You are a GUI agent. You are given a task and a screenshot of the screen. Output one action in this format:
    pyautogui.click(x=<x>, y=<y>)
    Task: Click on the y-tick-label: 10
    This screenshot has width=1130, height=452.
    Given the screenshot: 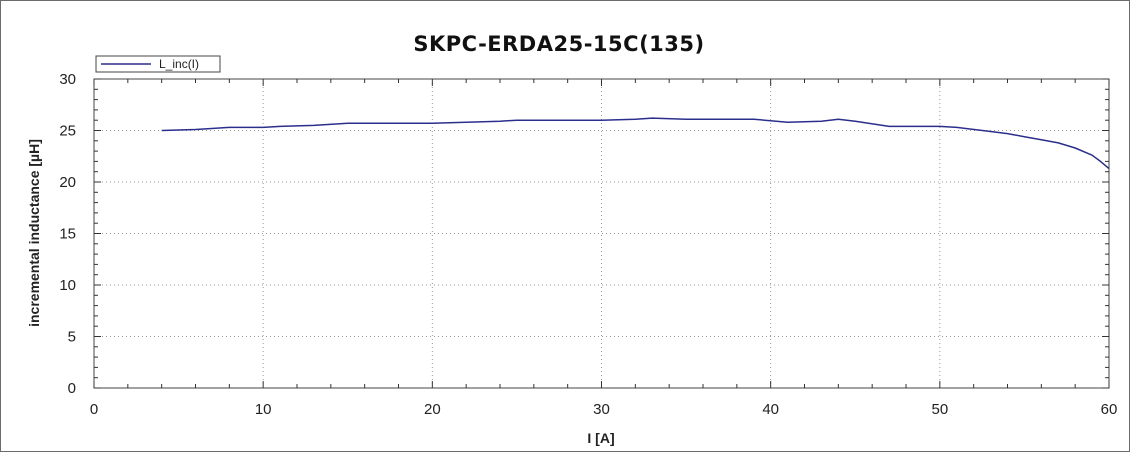 What is the action you would take?
    pyautogui.click(x=67, y=285)
    